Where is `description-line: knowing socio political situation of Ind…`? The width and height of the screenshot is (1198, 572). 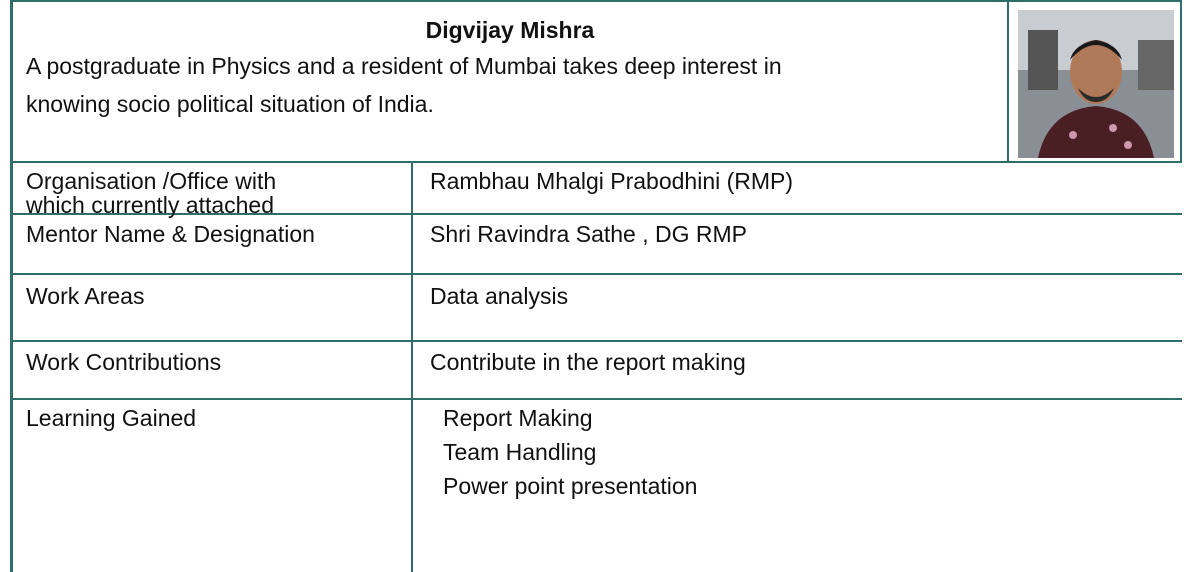 description-line: knowing socio political situation of Ind… is located at coordinates (230, 104).